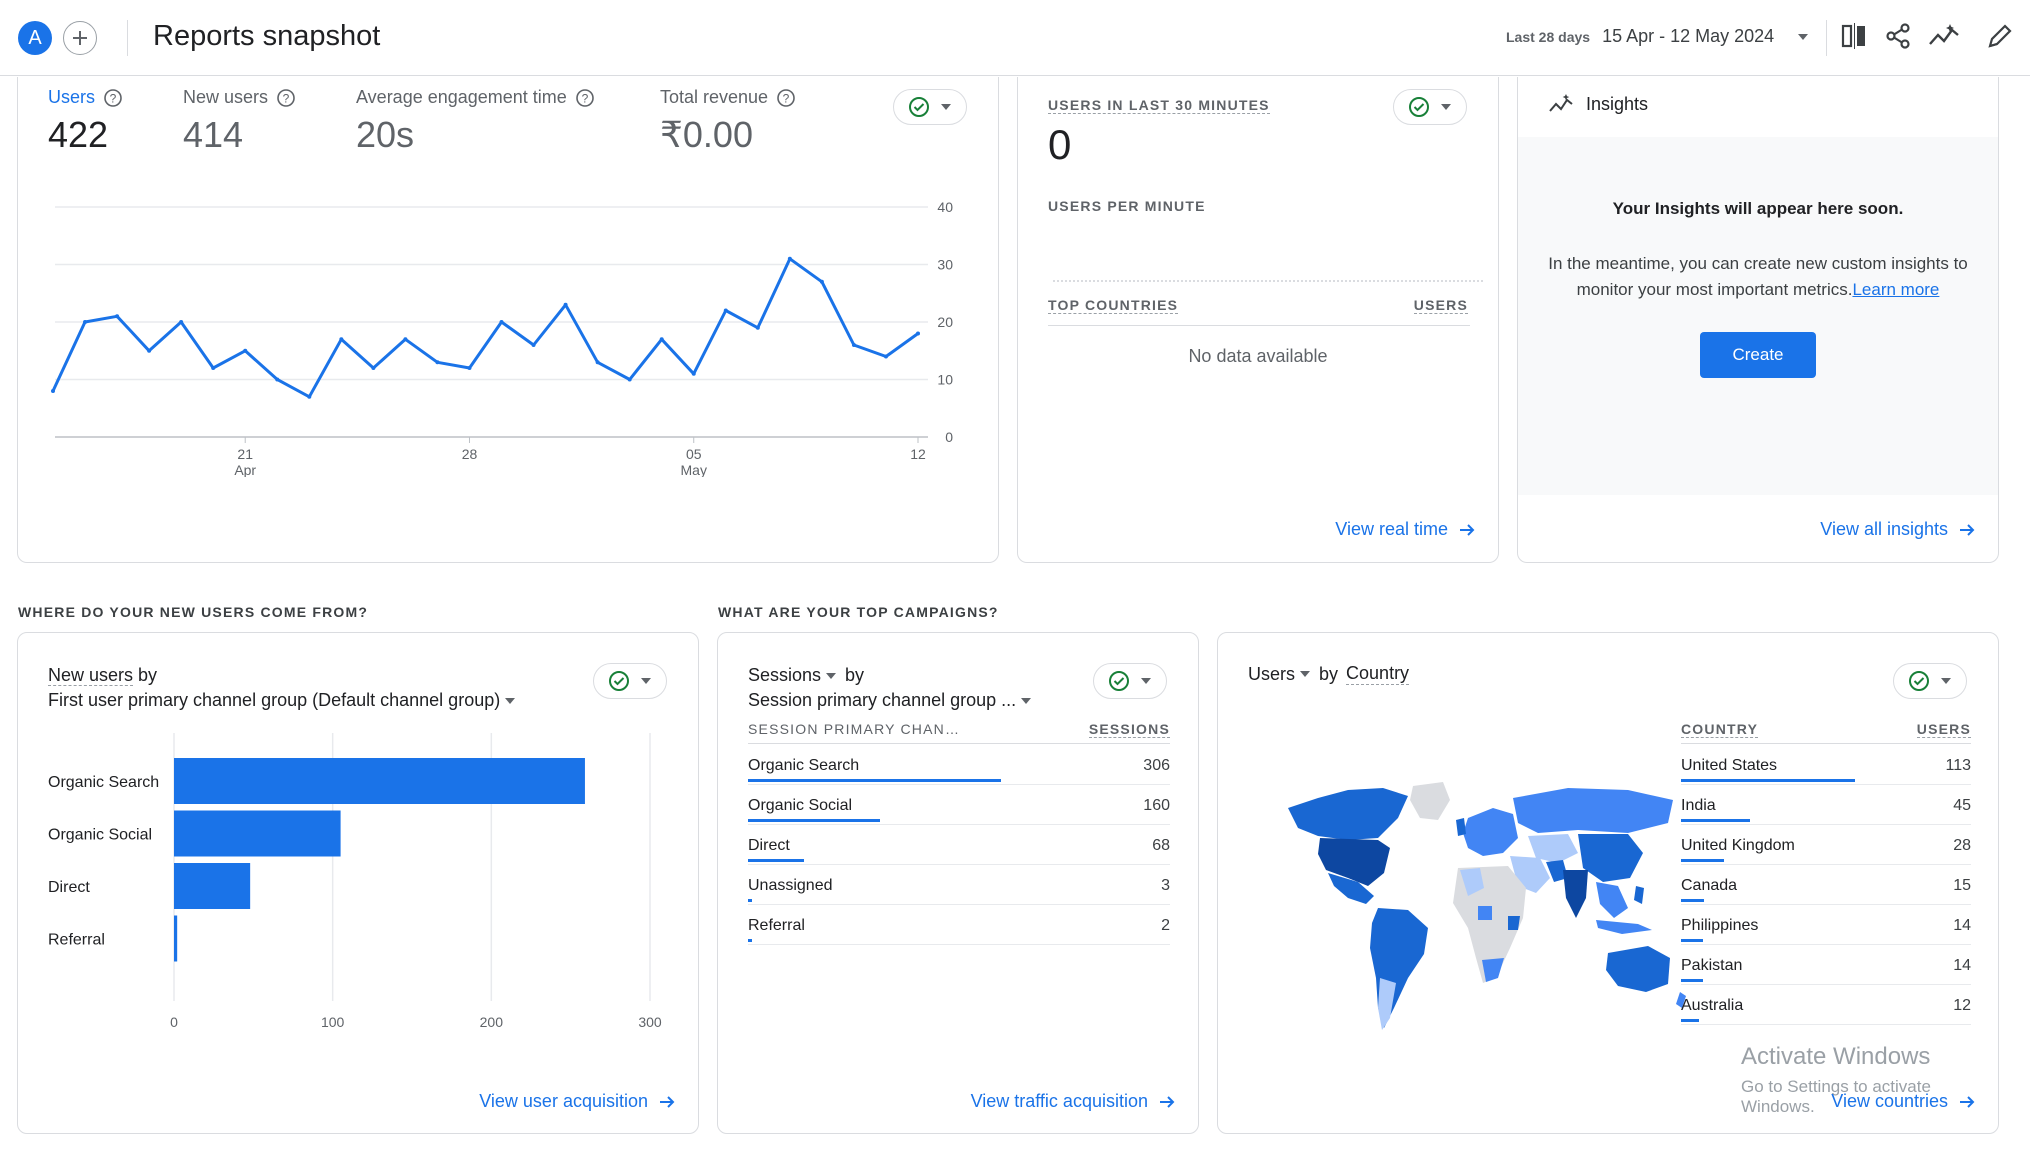 This screenshot has height=1149, width=2030. I want to click on metric-tab-users: Users ? 422, so click(85, 121).